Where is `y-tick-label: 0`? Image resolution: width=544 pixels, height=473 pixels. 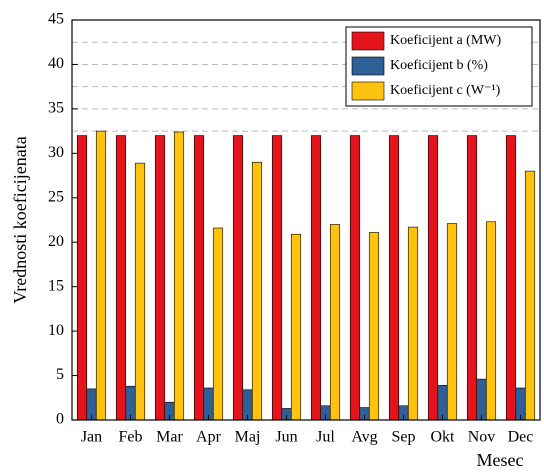 y-tick-label: 0 is located at coordinates (60, 419).